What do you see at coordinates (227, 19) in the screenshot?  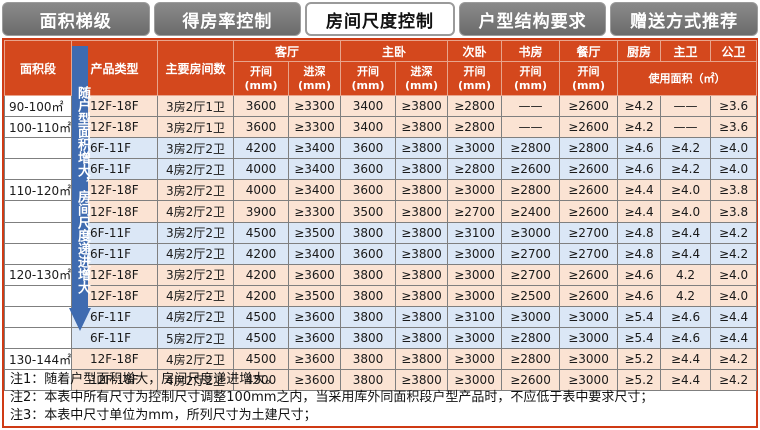 I see `tab-efficiency-control: 得房率控制` at bounding box center [227, 19].